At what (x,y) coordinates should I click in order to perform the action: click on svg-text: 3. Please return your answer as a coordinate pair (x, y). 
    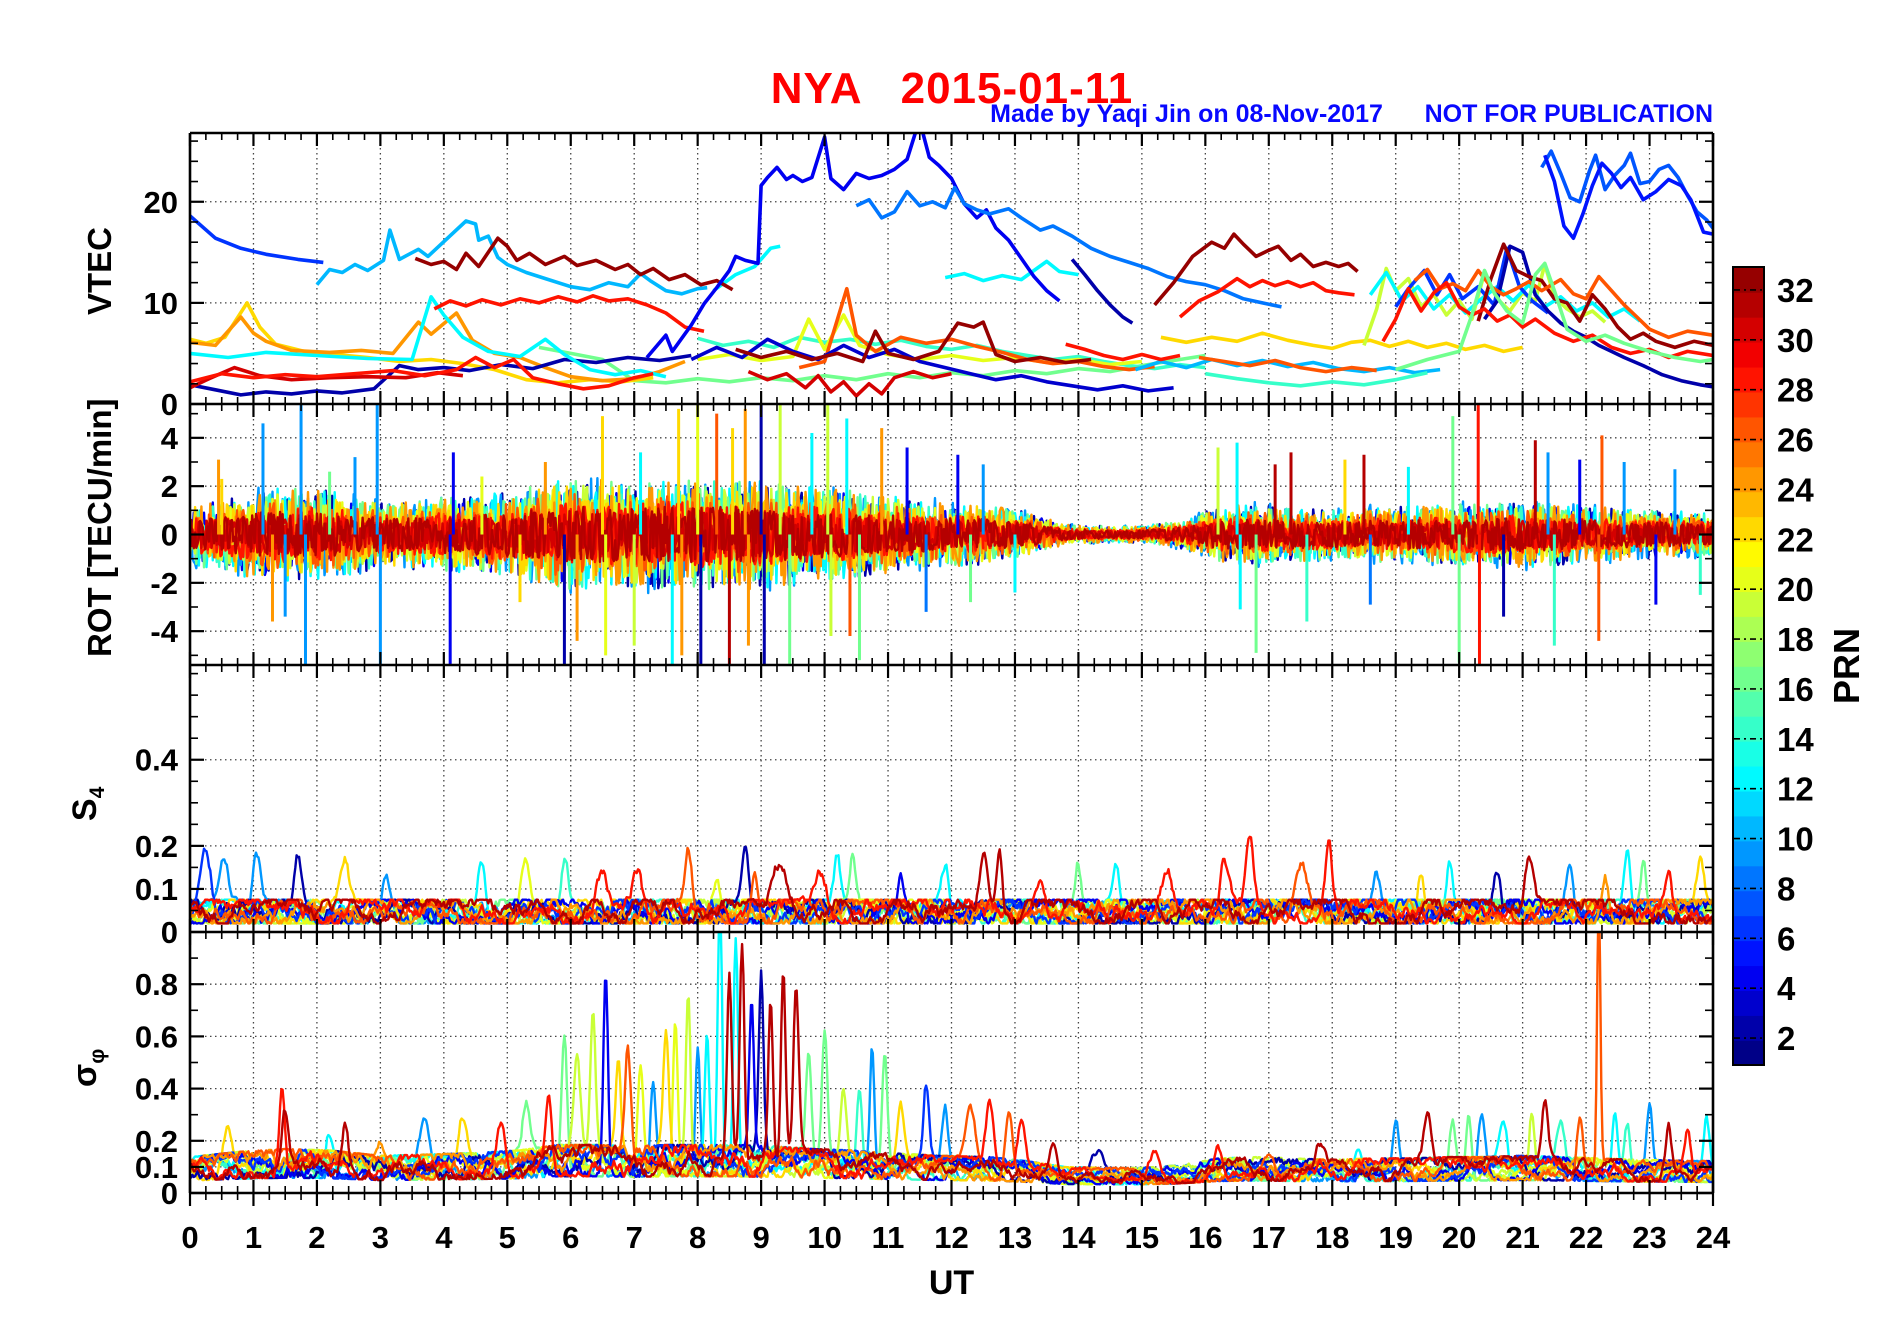
    Looking at the image, I should click on (380, 1237).